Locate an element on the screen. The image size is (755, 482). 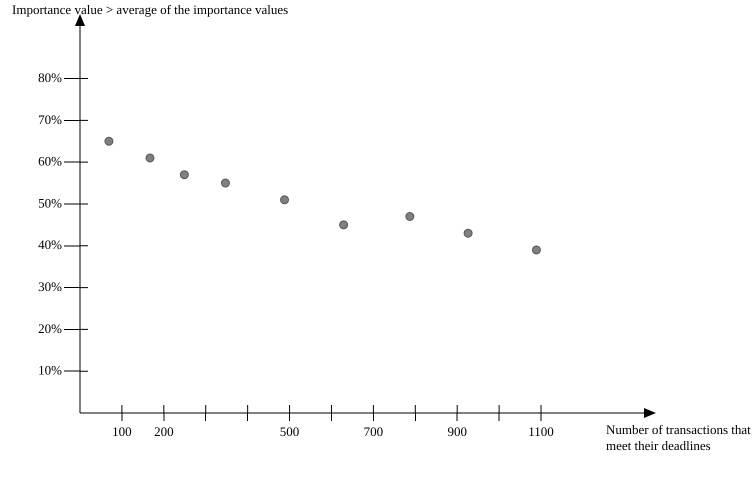
y-tick-label: 10% is located at coordinates (50, 370).